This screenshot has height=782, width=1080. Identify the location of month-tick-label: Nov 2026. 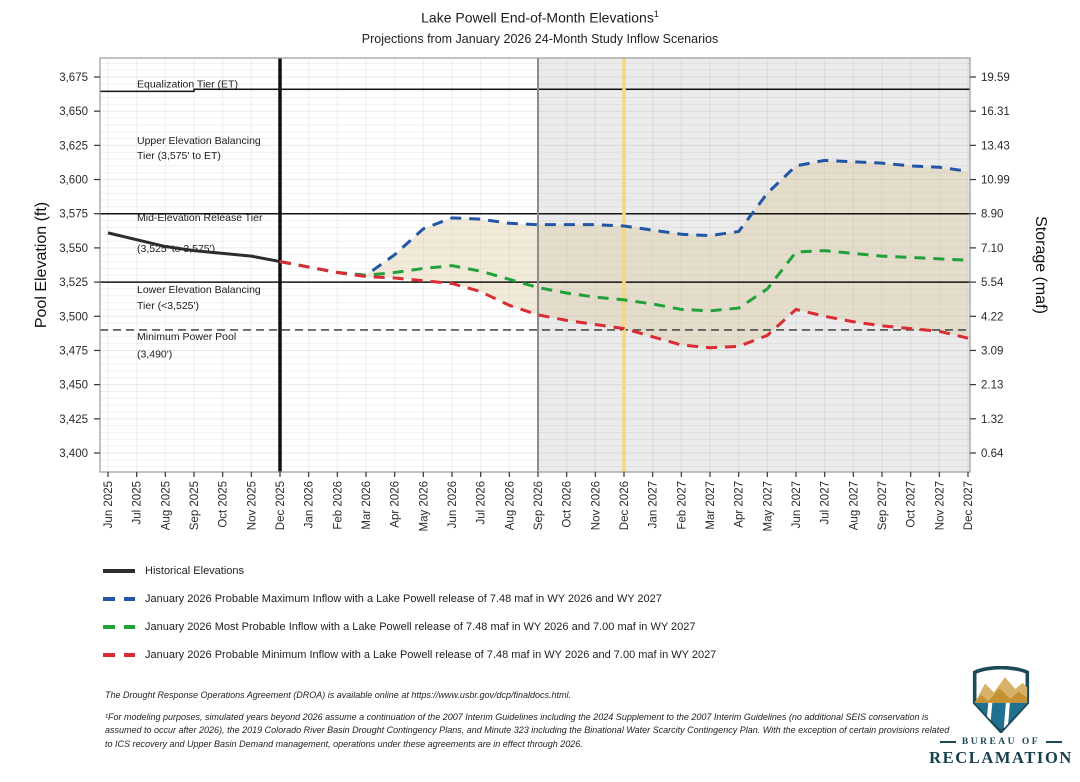
(596, 505).